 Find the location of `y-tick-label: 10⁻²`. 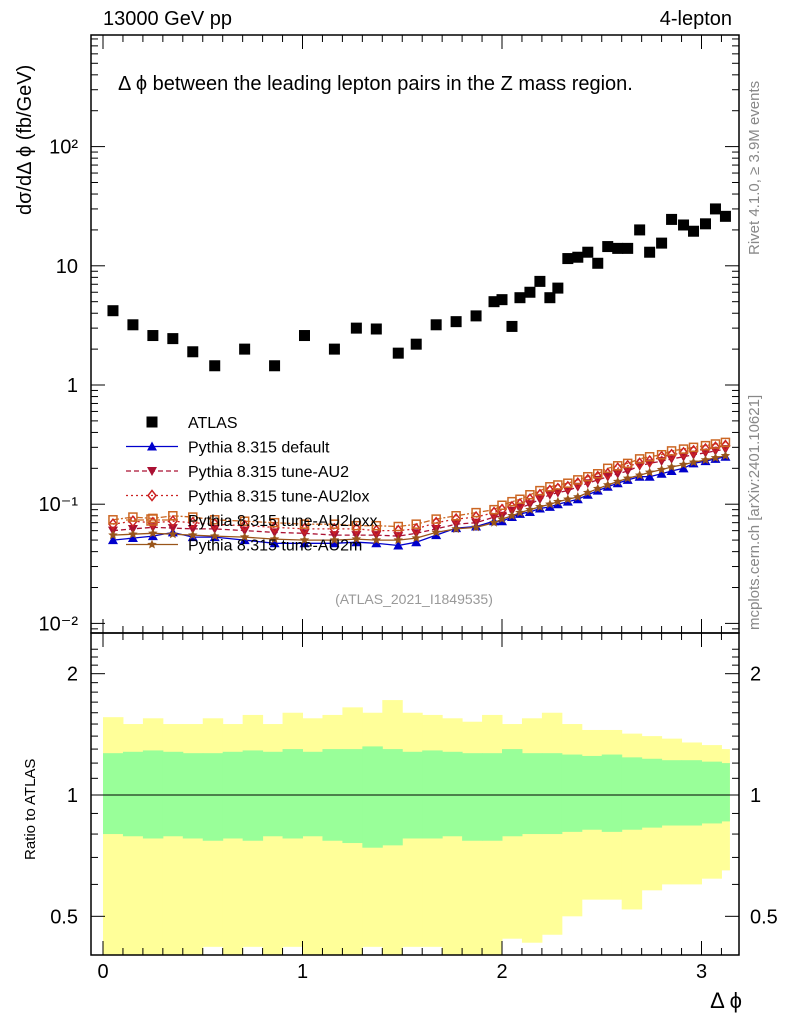

y-tick-label: 10⁻² is located at coordinates (59, 624).